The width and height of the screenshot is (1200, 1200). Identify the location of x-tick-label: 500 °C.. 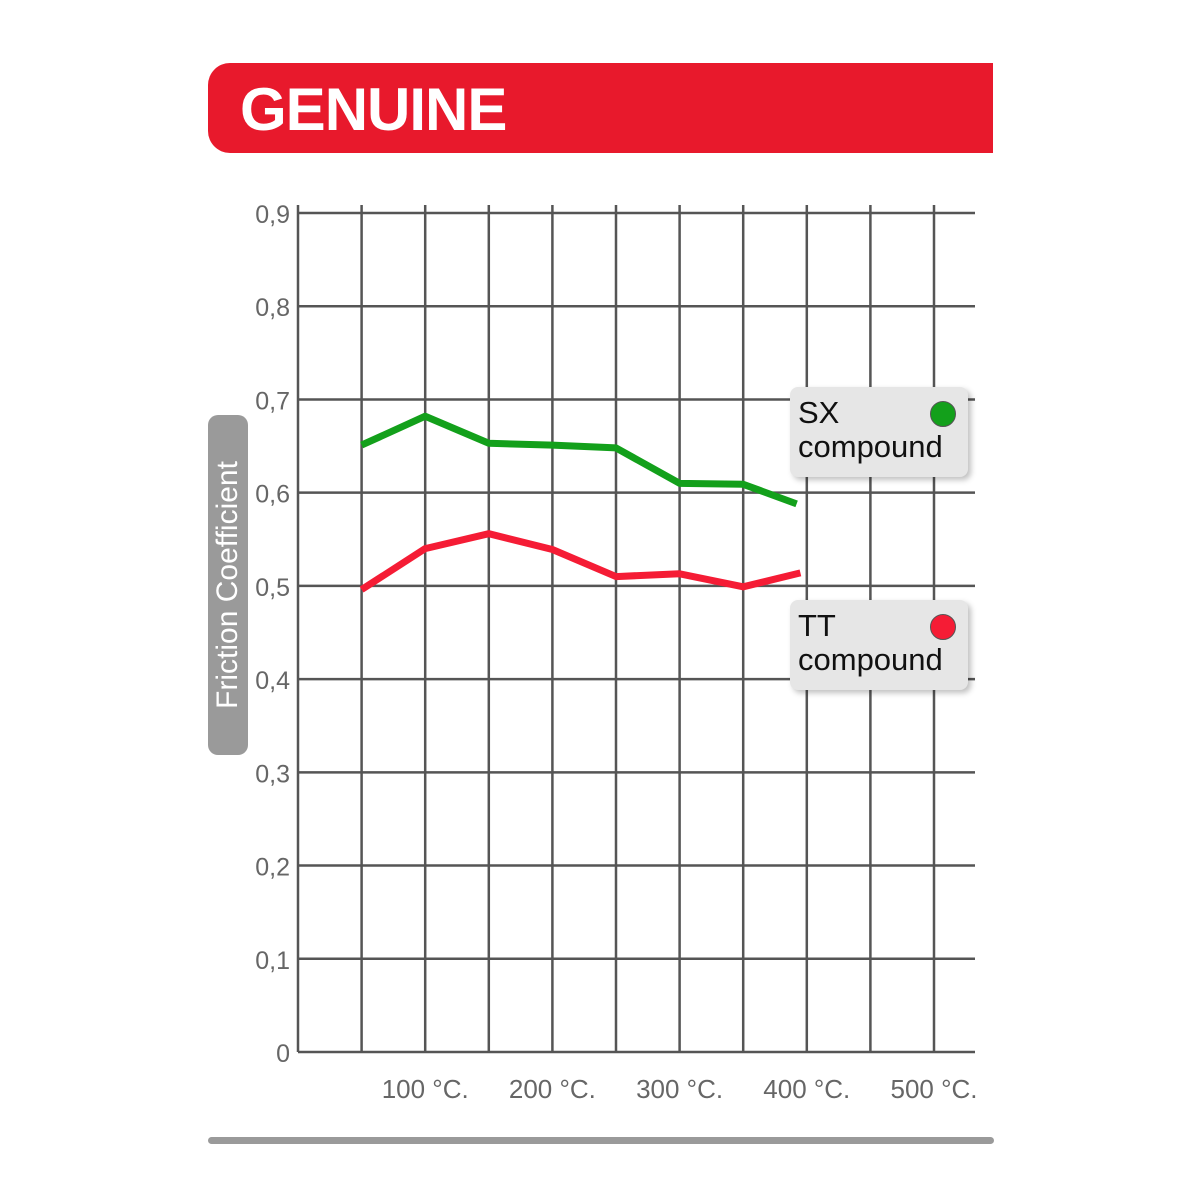
(933, 1089).